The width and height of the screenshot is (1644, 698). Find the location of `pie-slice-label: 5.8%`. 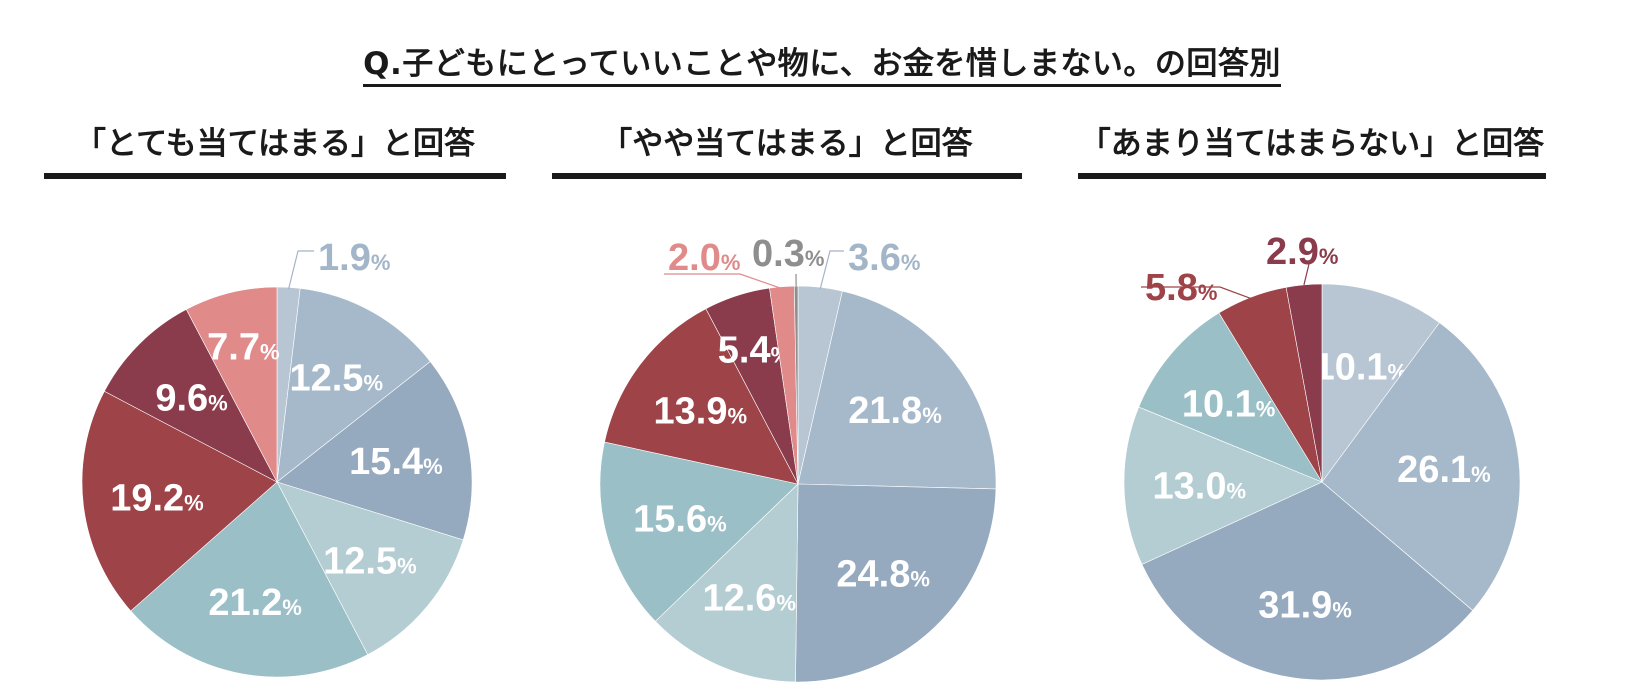

pie-slice-label: 5.8% is located at coordinates (1181, 288).